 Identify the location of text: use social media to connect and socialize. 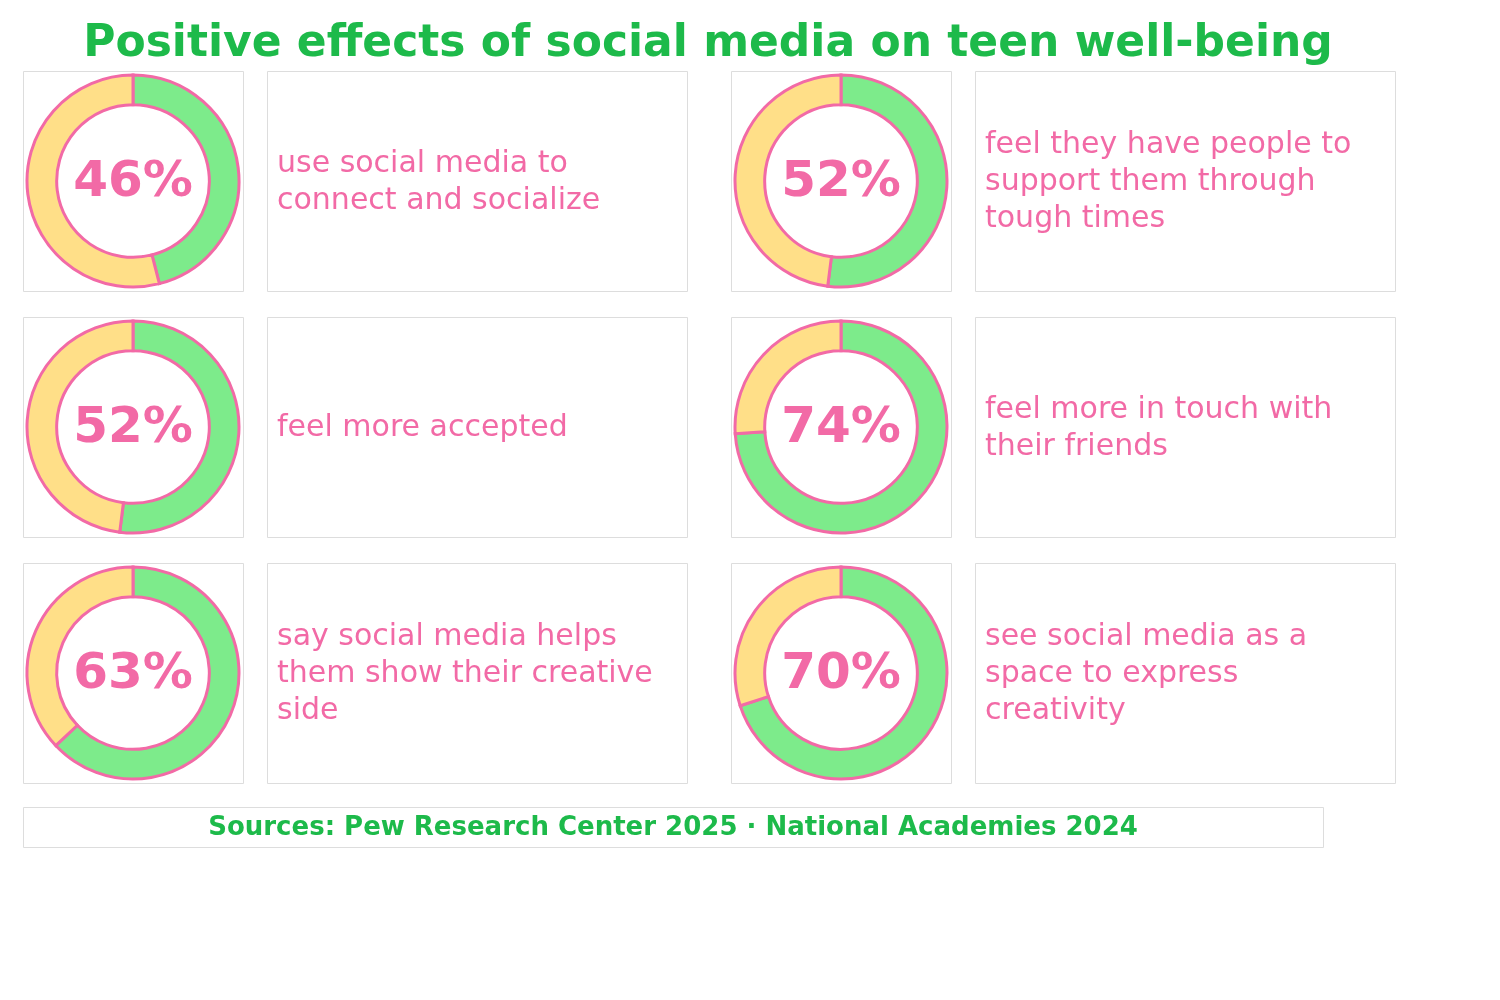
(439, 179).